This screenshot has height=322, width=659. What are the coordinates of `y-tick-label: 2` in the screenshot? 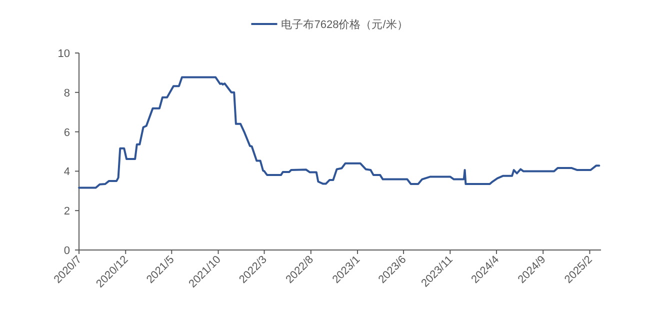 It's located at (67, 212).